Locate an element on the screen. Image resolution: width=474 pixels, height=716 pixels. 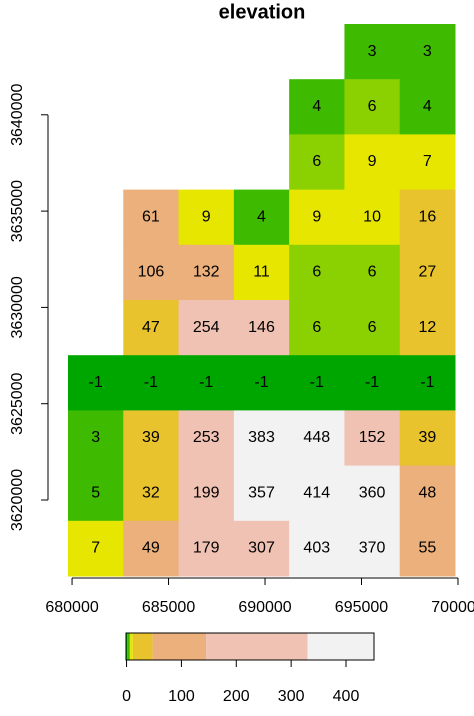
cell-label: 7 is located at coordinates (427, 161).